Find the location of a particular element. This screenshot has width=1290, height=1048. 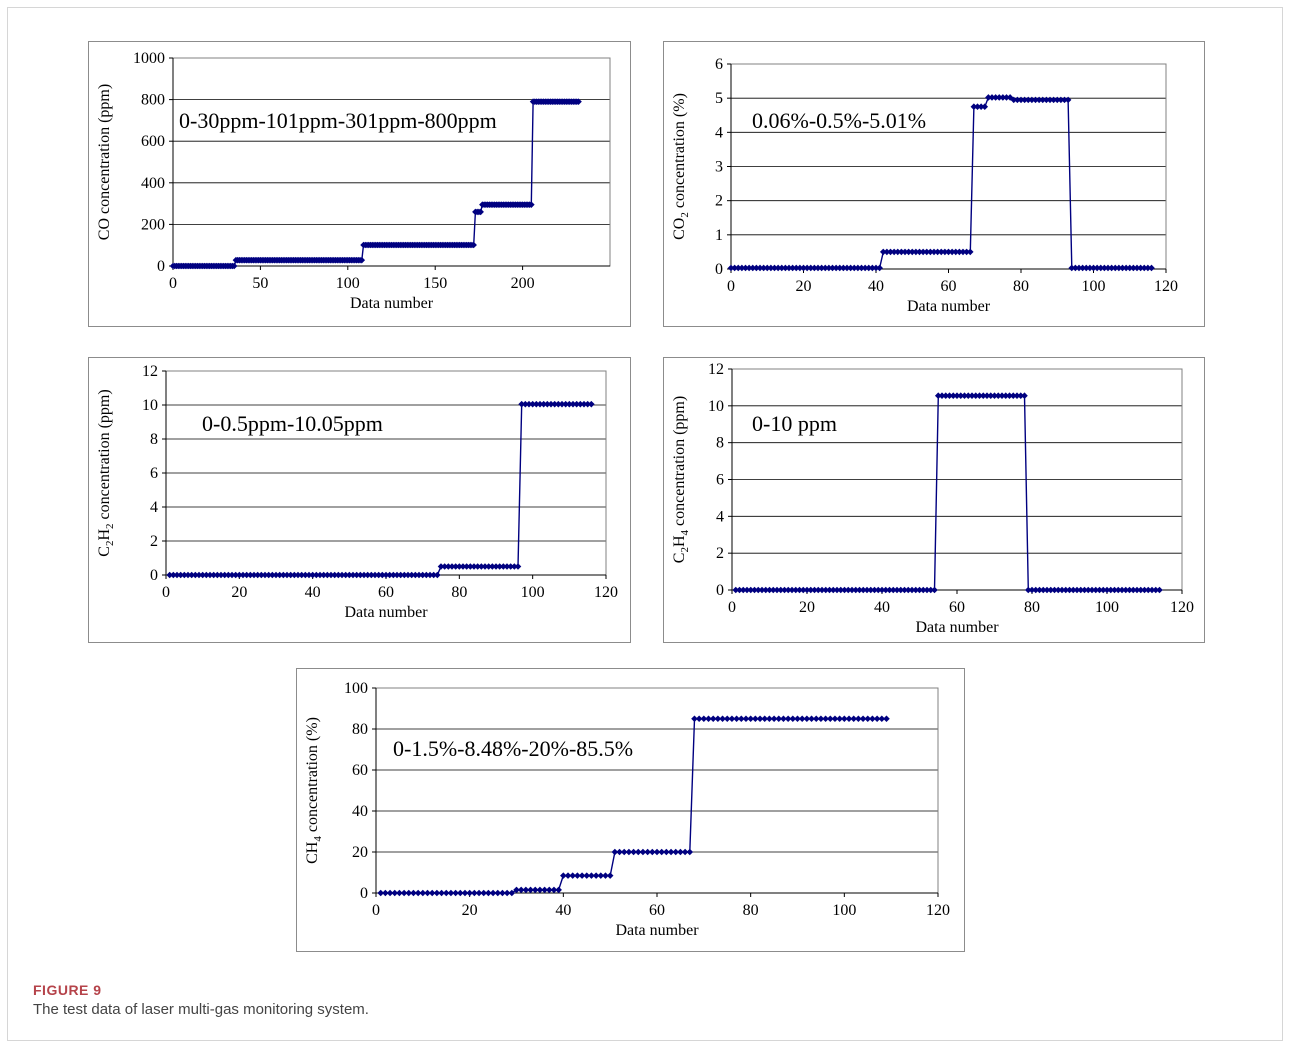

y-tick-label: 400 is located at coordinates (153, 183).